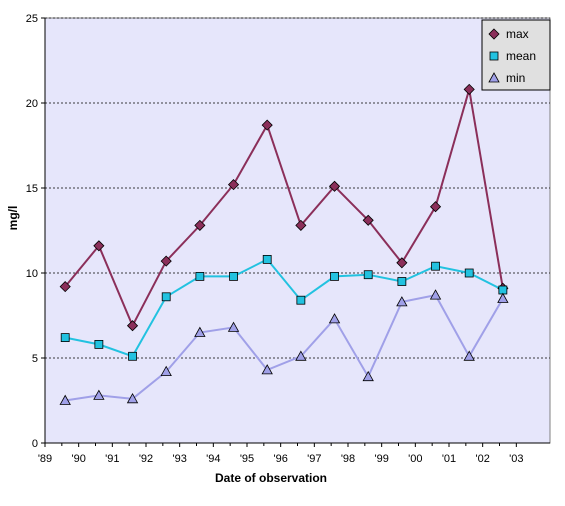  Describe the element at coordinates (494, 77) in the screenshot. I see `legend-marker-min` at that location.